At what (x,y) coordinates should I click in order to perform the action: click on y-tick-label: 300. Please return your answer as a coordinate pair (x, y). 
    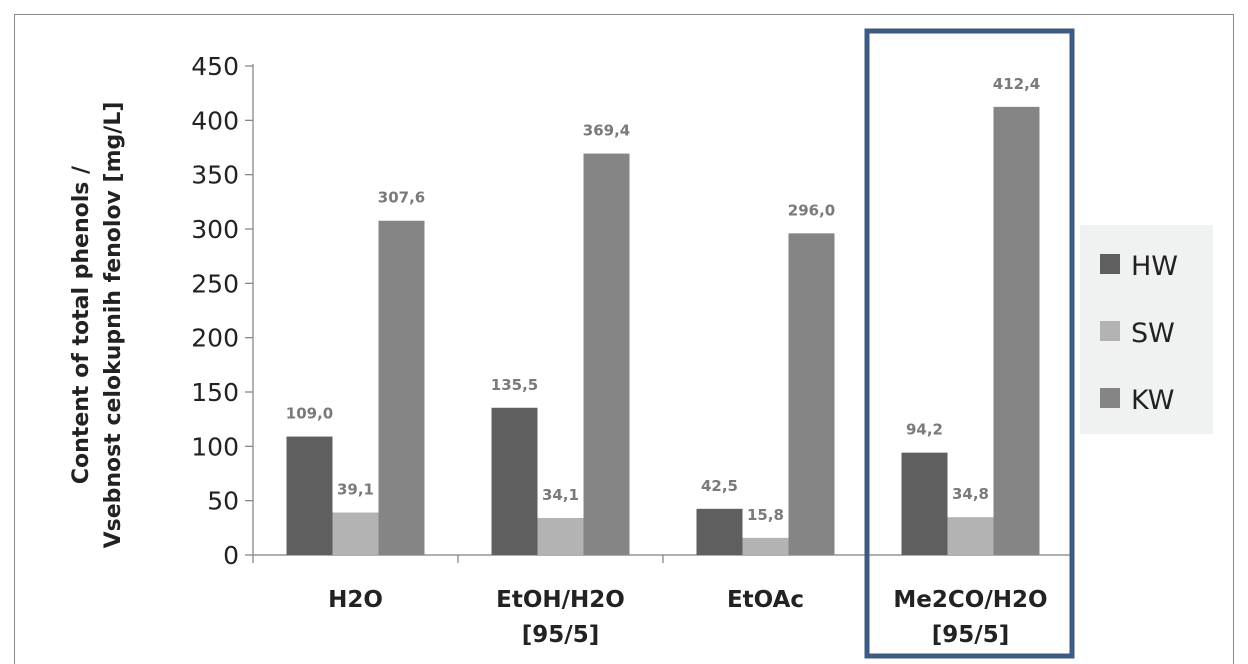
    Looking at the image, I should click on (215, 229).